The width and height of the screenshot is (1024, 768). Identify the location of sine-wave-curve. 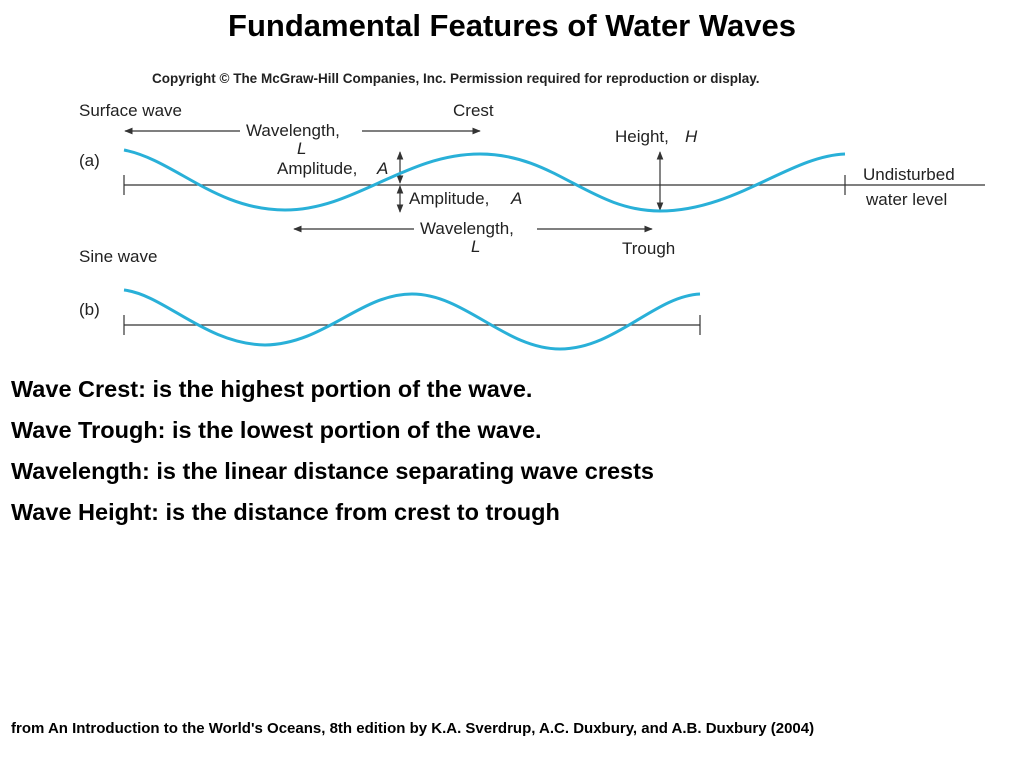
(412, 319).